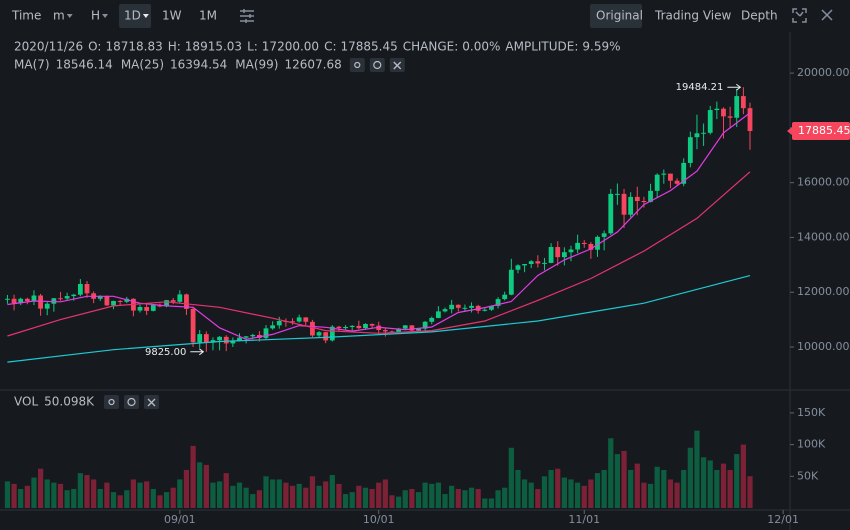  Describe the element at coordinates (59, 16) in the screenshot. I see `interval-button: m` at that location.